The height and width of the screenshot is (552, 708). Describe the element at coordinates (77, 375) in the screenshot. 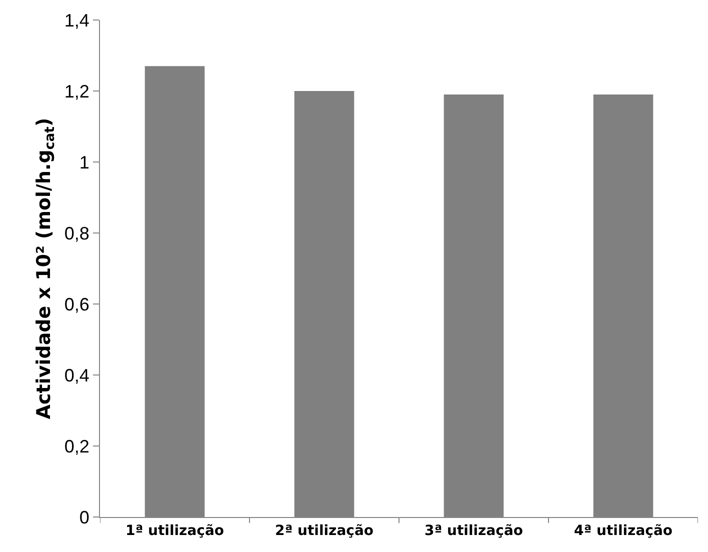

I see `y-tick-label: 0,4` at that location.